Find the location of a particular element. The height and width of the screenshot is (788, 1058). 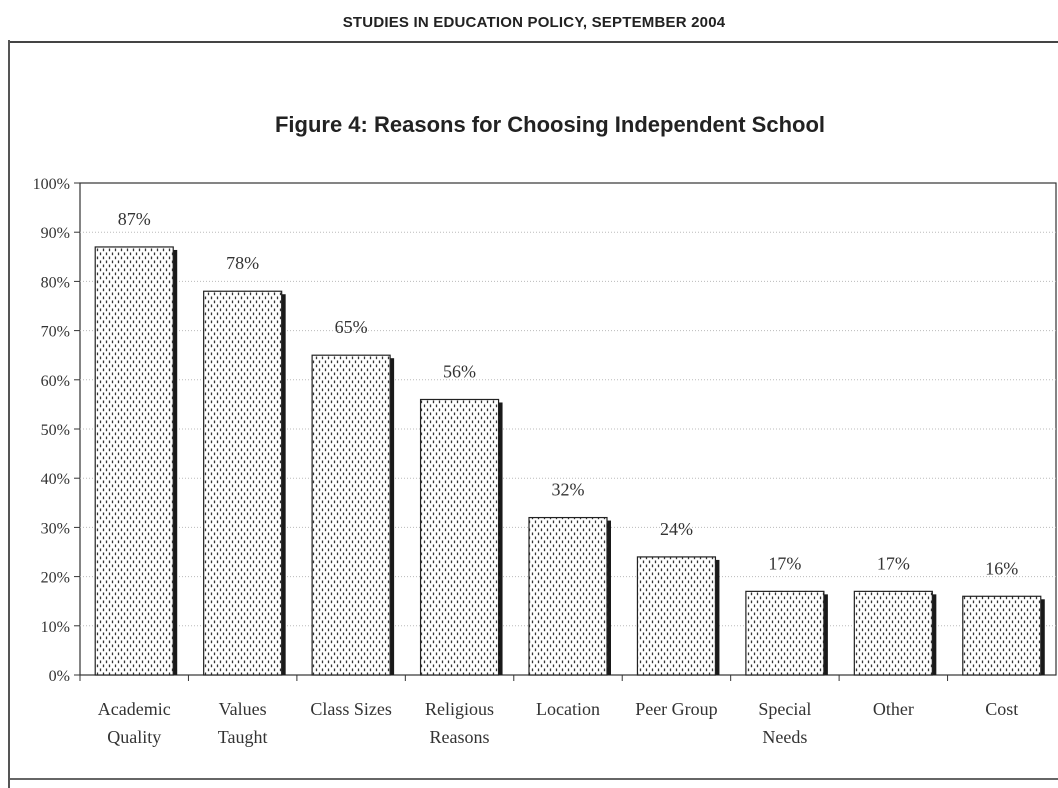

category-label: Reasons is located at coordinates (460, 737).